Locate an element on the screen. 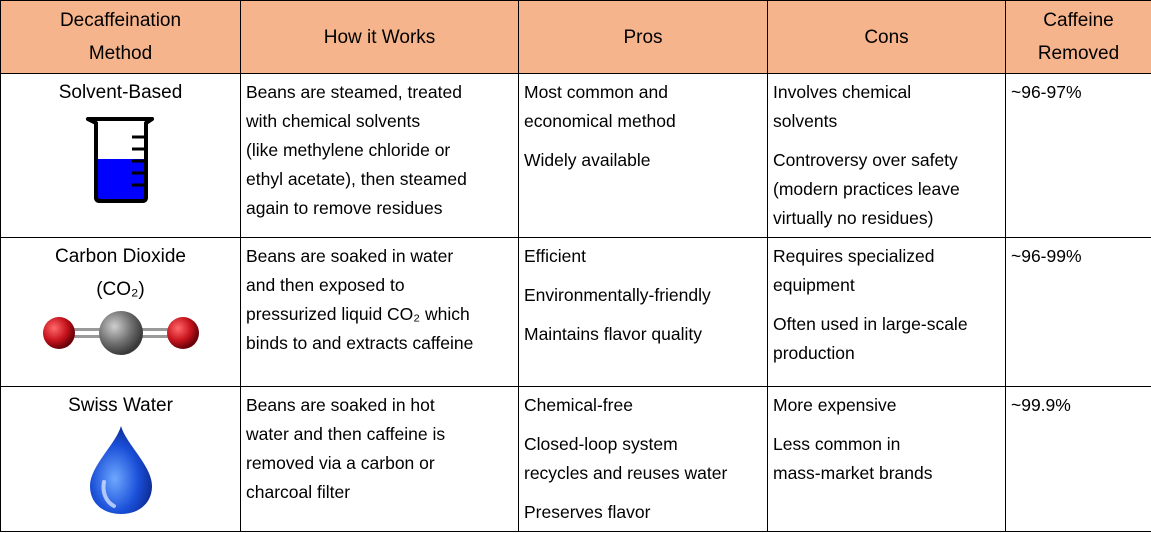 This screenshot has width=1151, height=533. header-pros: Pros is located at coordinates (643, 37).